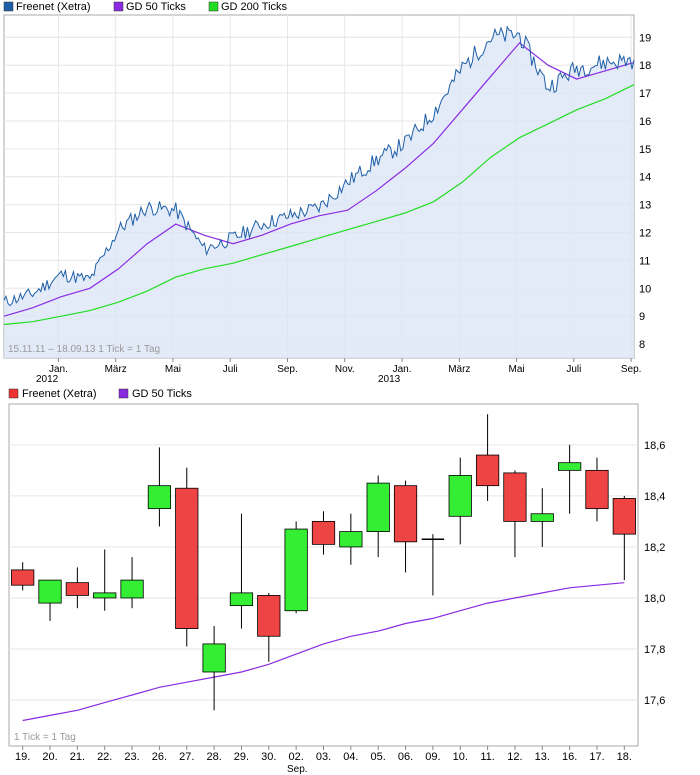 This screenshot has height=775, width=700. What do you see at coordinates (405, 757) in the screenshot?
I see `bottom-x-tick-label: 06.` at bounding box center [405, 757].